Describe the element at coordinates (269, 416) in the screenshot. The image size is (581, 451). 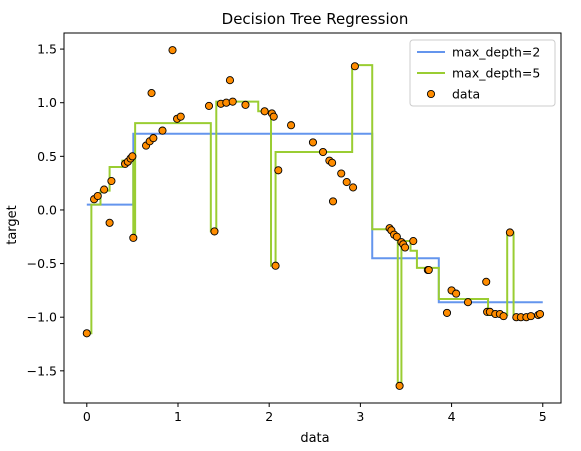
I see `x-tick-label: 2` at that location.